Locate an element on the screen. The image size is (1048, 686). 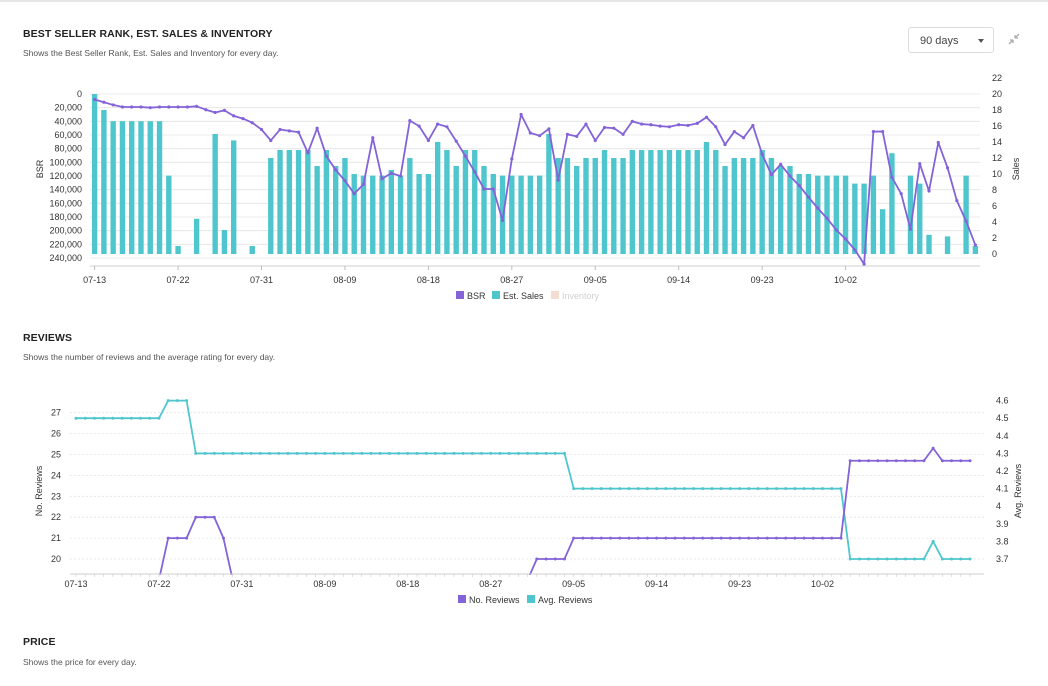
y-right-tick-label: 4 is located at coordinates (994, 222).